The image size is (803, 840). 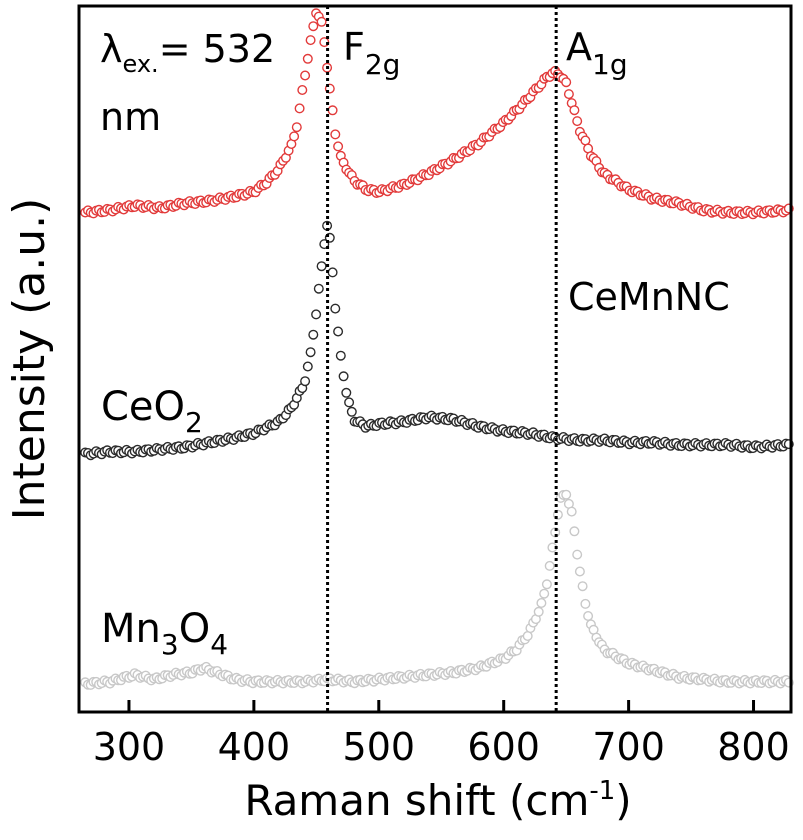 I want to click on x-tick-label: 600, so click(x=503, y=747).